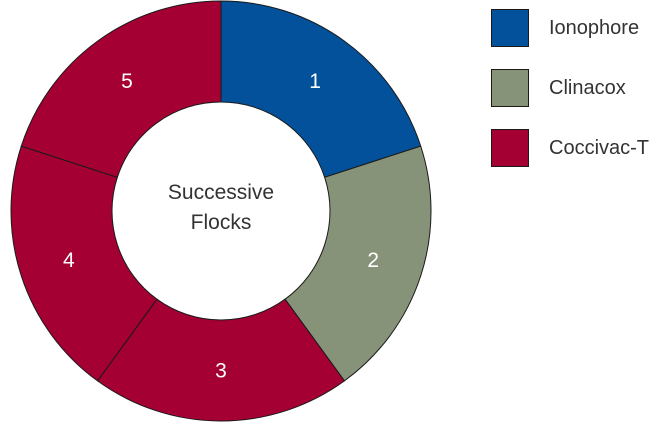 The height and width of the screenshot is (427, 667). I want to click on slice-label-5: 5, so click(127, 81).